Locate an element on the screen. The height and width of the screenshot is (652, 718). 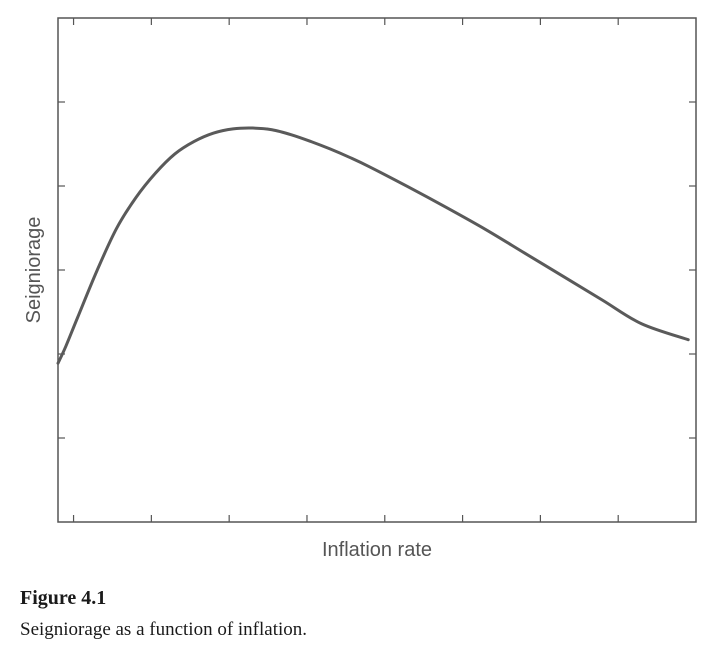
figure-caption: Seigniorage as a function of inflation. is located at coordinates (164, 629).